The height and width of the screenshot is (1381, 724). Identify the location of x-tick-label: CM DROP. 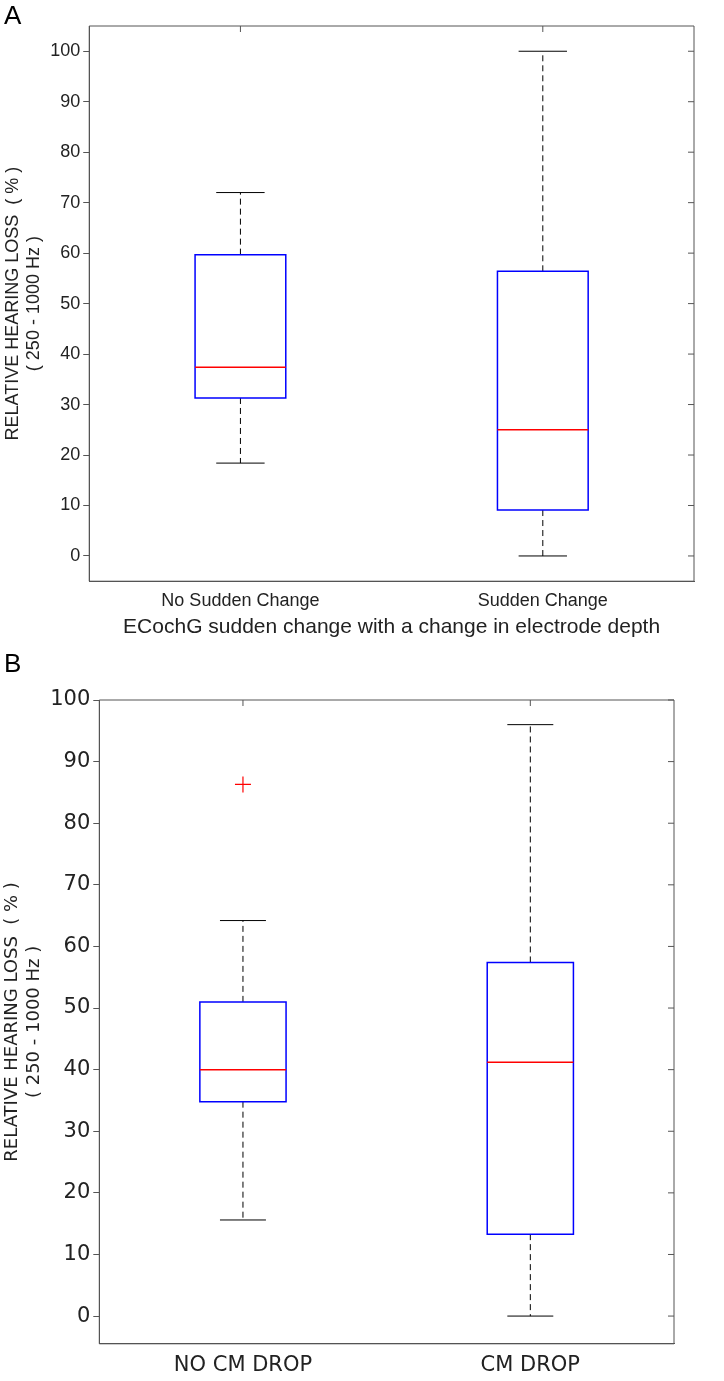
(530, 1363).